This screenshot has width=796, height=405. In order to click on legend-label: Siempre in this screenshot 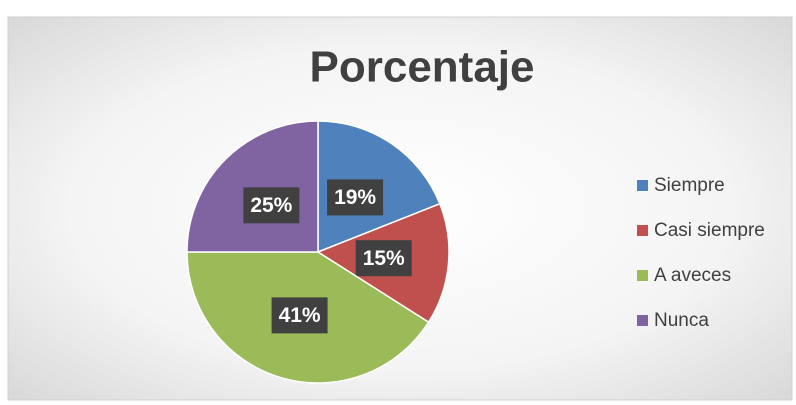, I will do `click(689, 185)`.